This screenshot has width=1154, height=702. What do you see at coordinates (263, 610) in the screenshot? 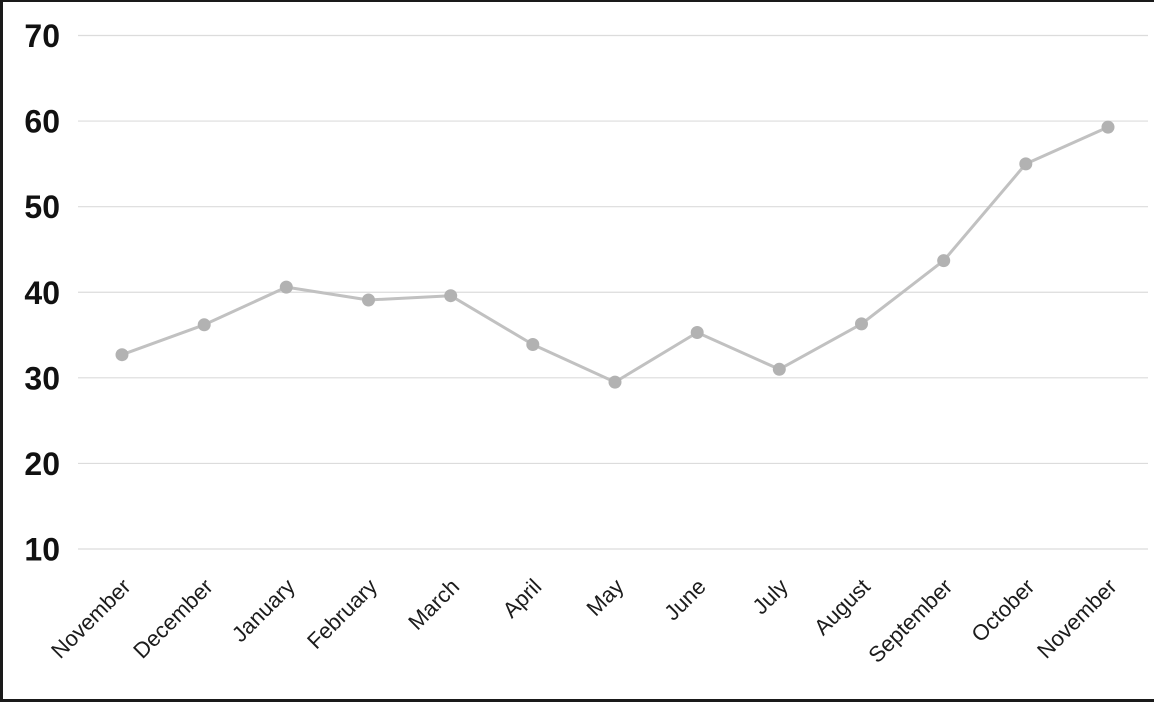
I see `x-axis-tick-label: January` at bounding box center [263, 610].